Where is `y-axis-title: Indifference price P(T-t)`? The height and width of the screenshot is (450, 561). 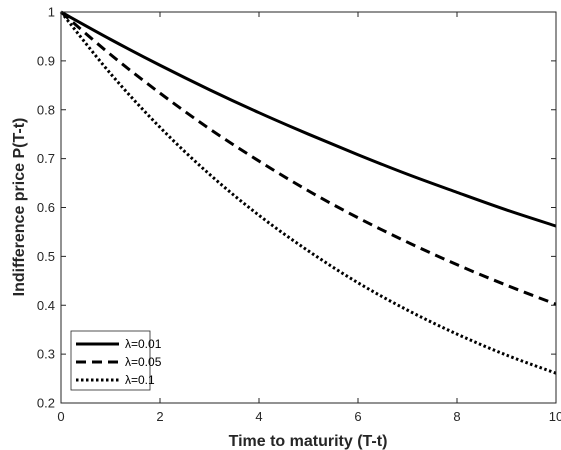 y-axis-title: Indifference price P(T-t) is located at coordinates (19, 207).